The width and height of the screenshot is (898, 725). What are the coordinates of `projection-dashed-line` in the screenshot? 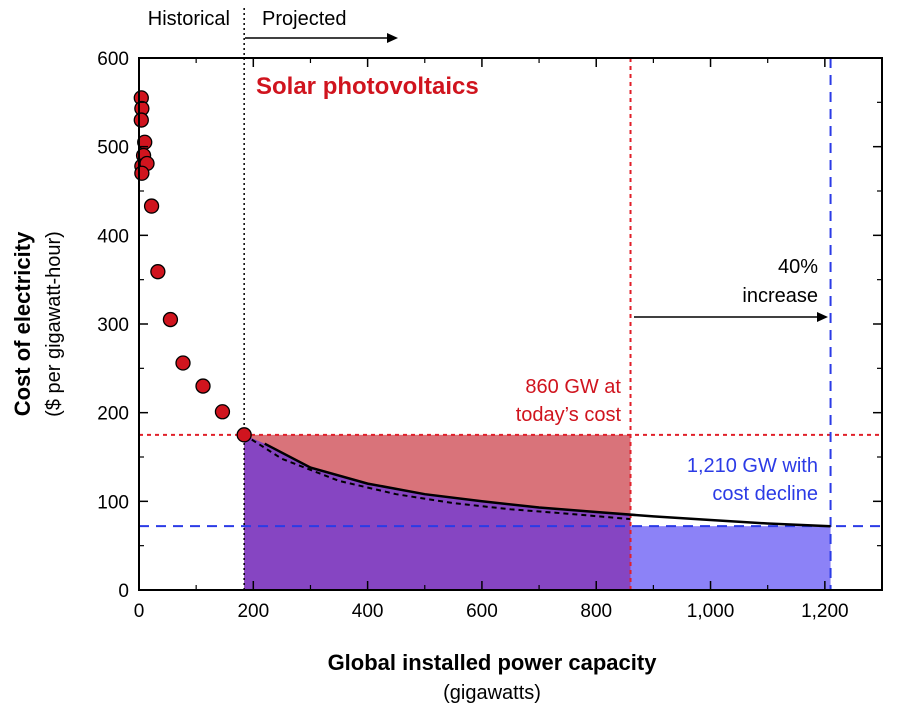 It's located at (437, 477).